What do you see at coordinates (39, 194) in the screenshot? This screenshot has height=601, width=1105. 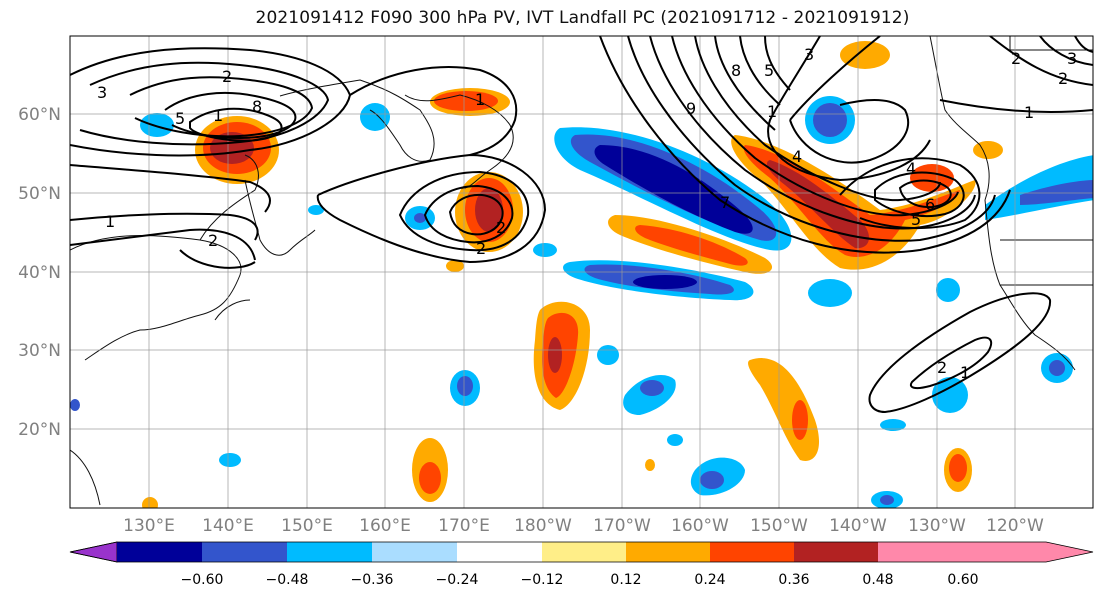 I see `lat-label: 50°N` at bounding box center [39, 194].